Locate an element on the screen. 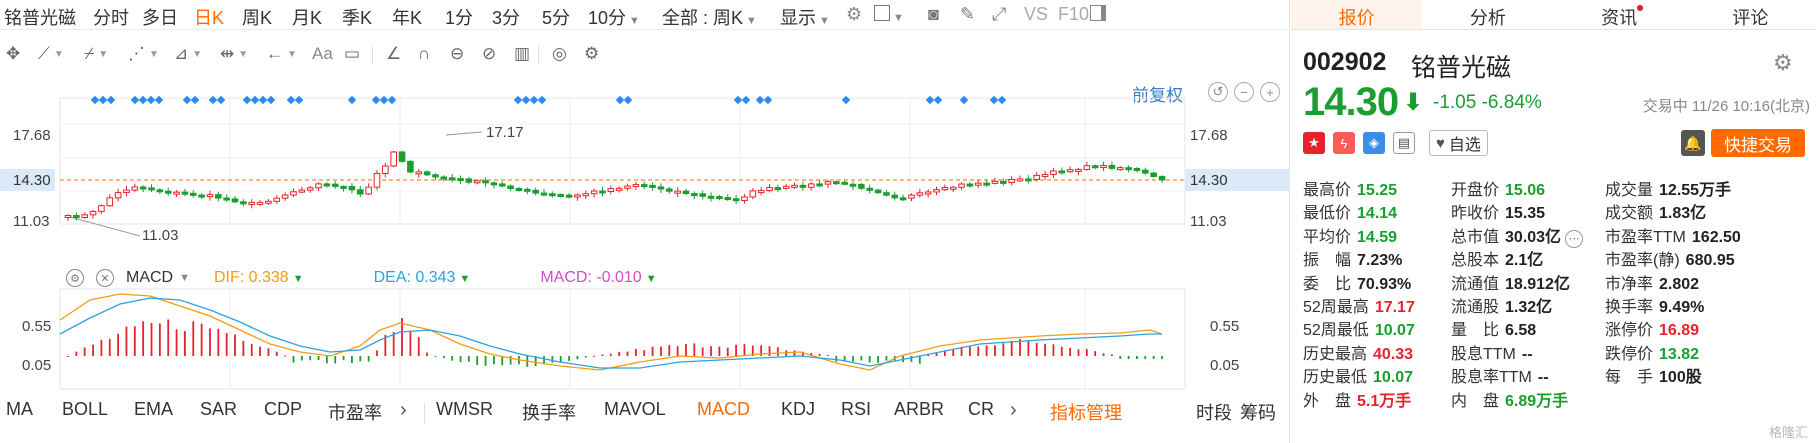 The image size is (1816, 443). fib-tool-icon: ⊿ ▼ is located at coordinates (188, 53).